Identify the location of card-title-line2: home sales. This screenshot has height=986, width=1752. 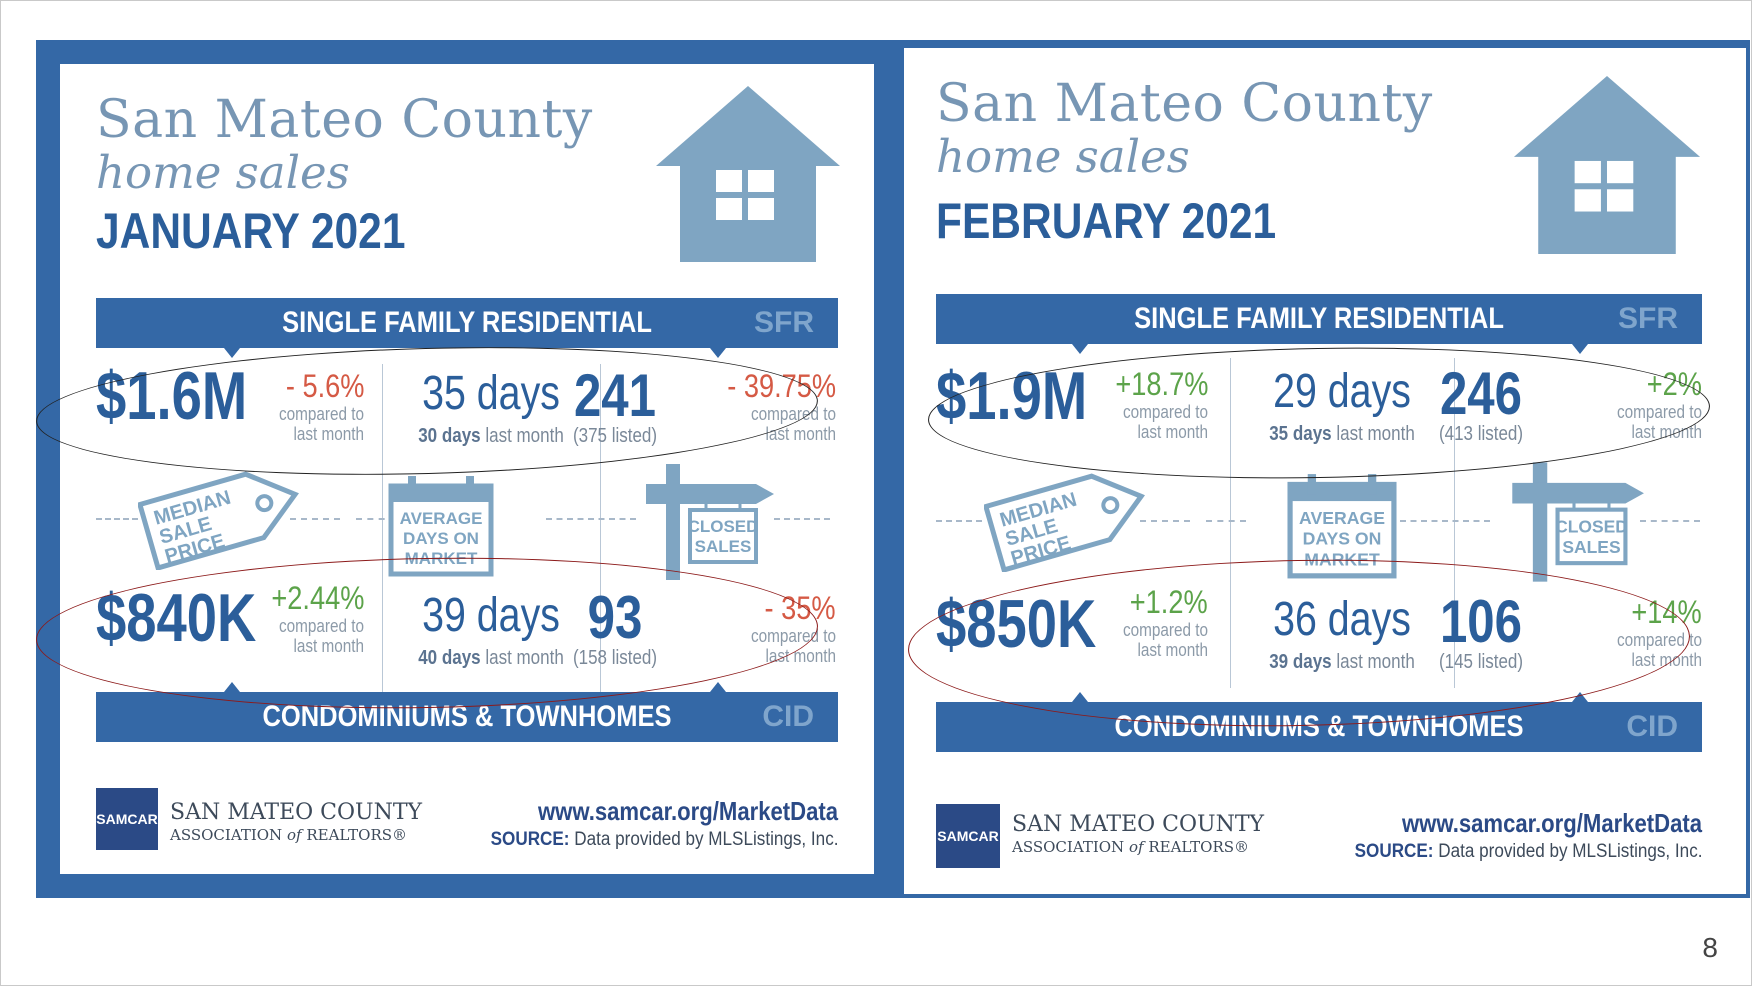
(1063, 156).